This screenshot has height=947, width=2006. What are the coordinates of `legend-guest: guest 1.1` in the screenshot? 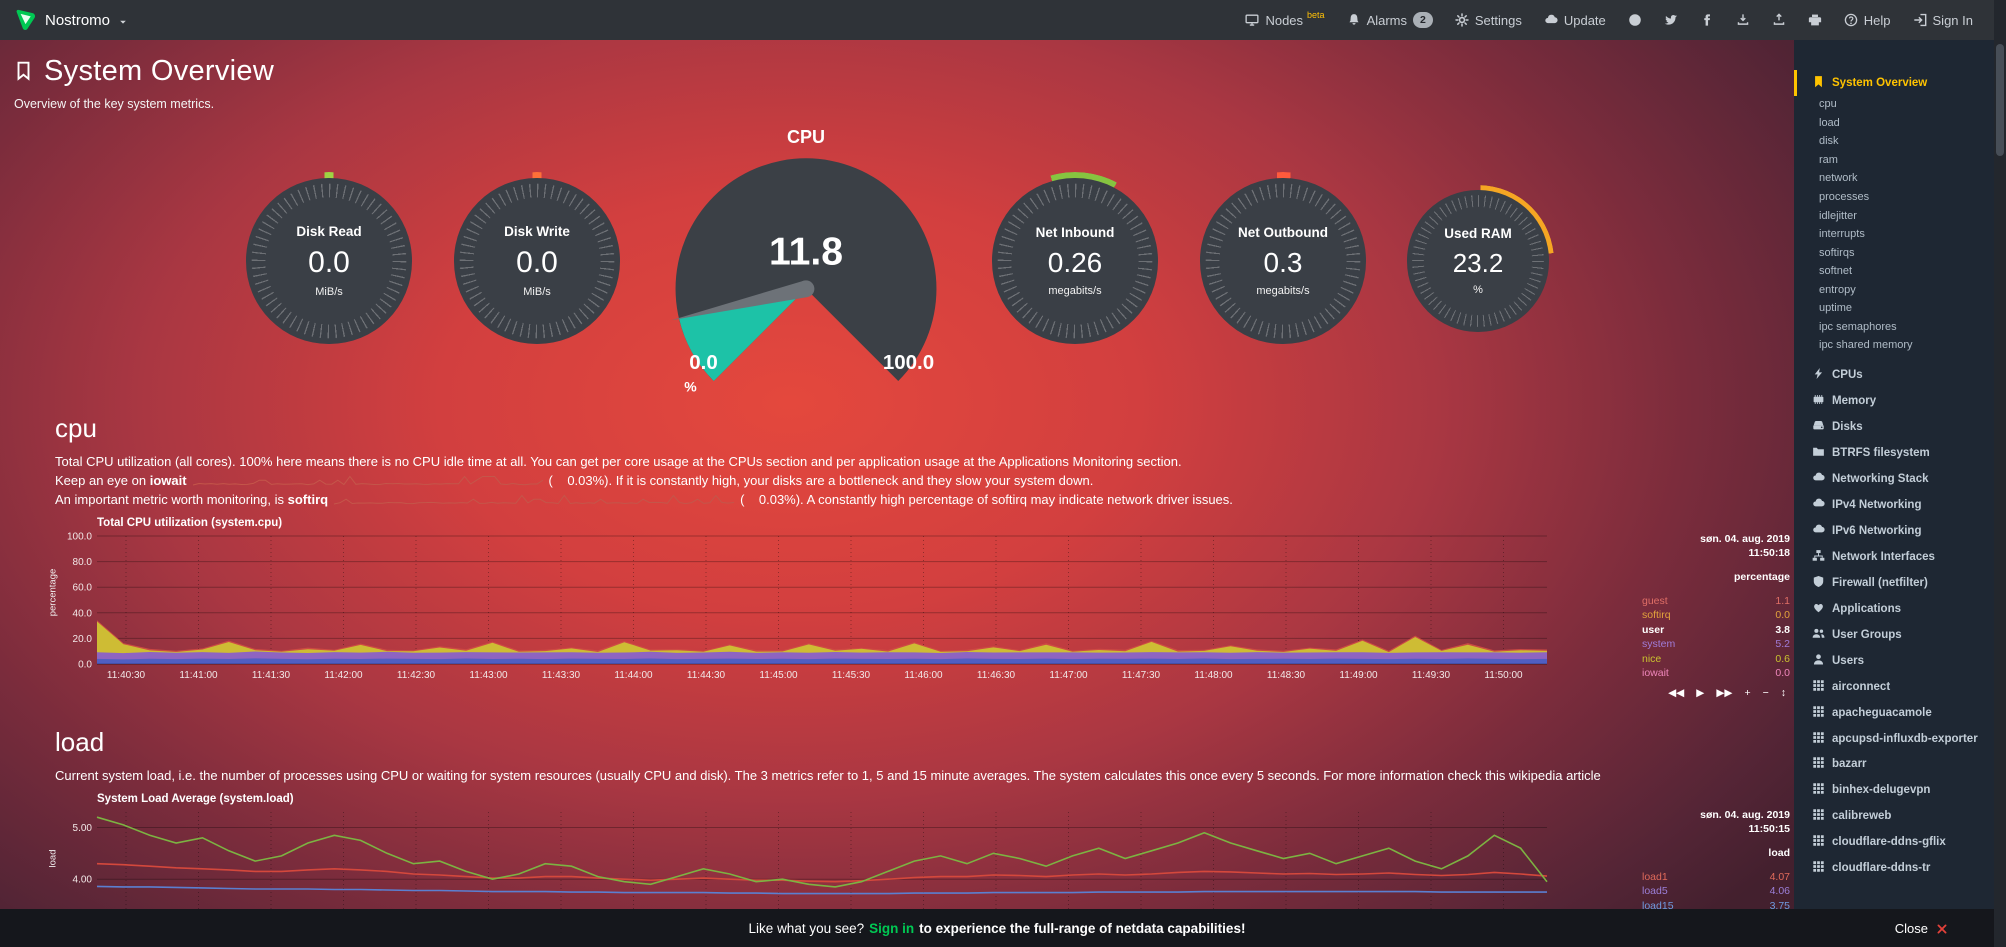 It's located at (1716, 600).